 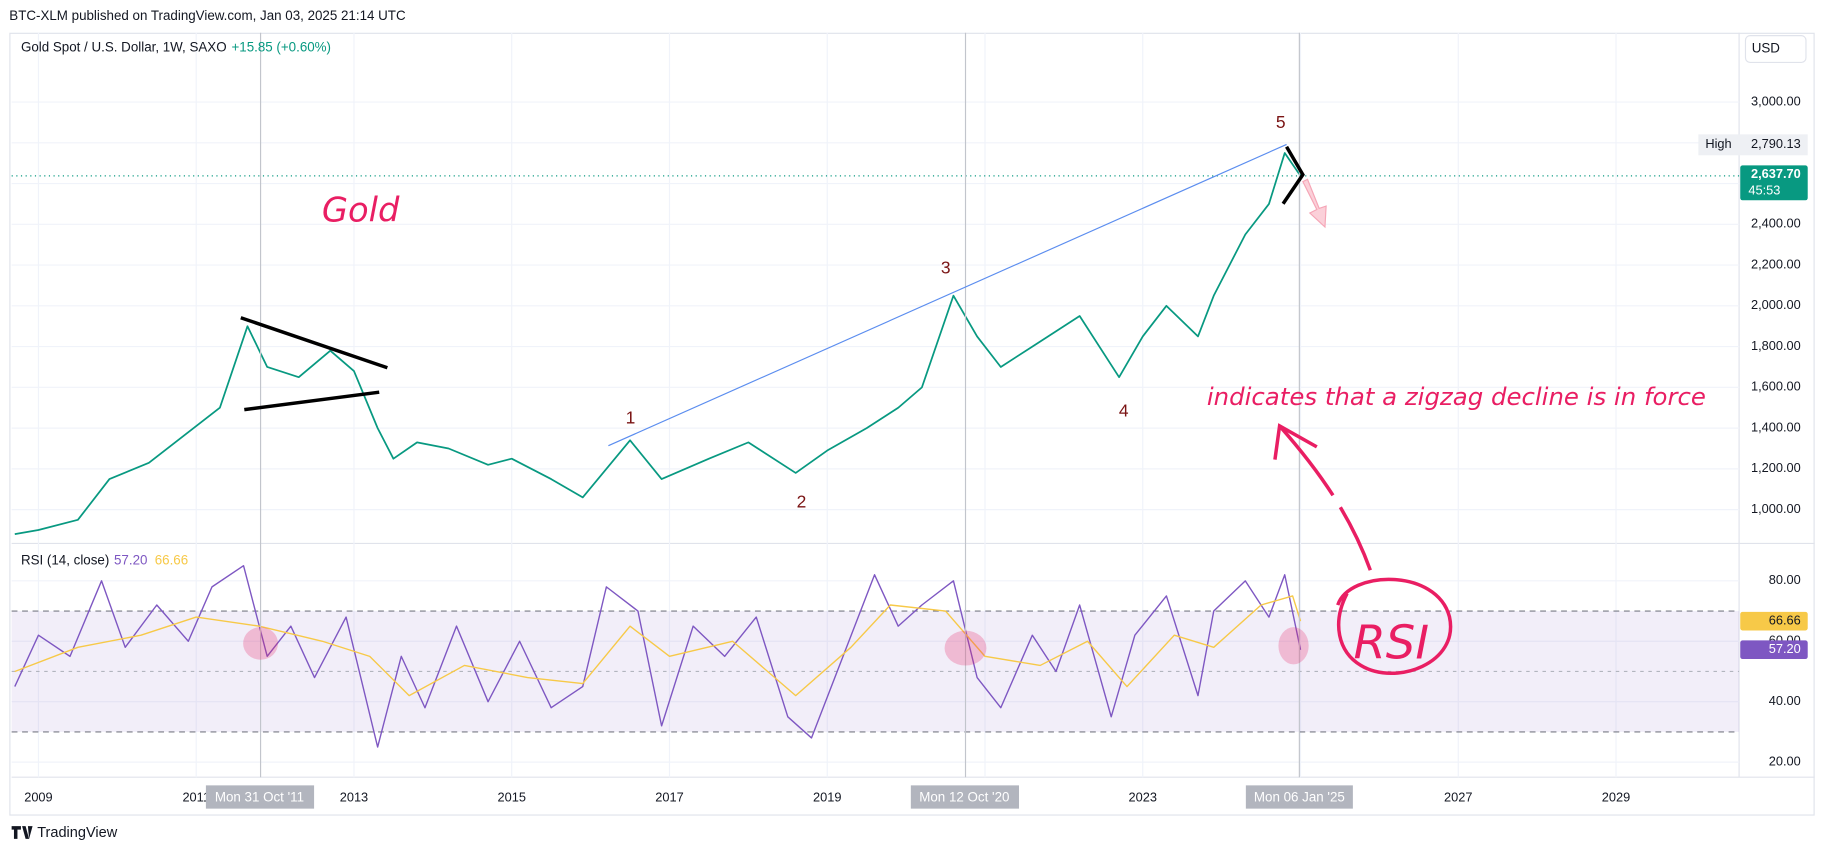 What do you see at coordinates (1616, 797) in the screenshot?
I see `x-tick-label: 2029` at bounding box center [1616, 797].